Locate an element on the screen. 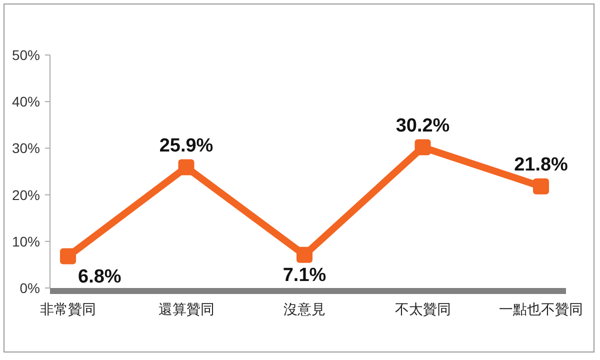 This screenshot has width=600, height=360. y-tick-label: 30% is located at coordinates (26, 148).